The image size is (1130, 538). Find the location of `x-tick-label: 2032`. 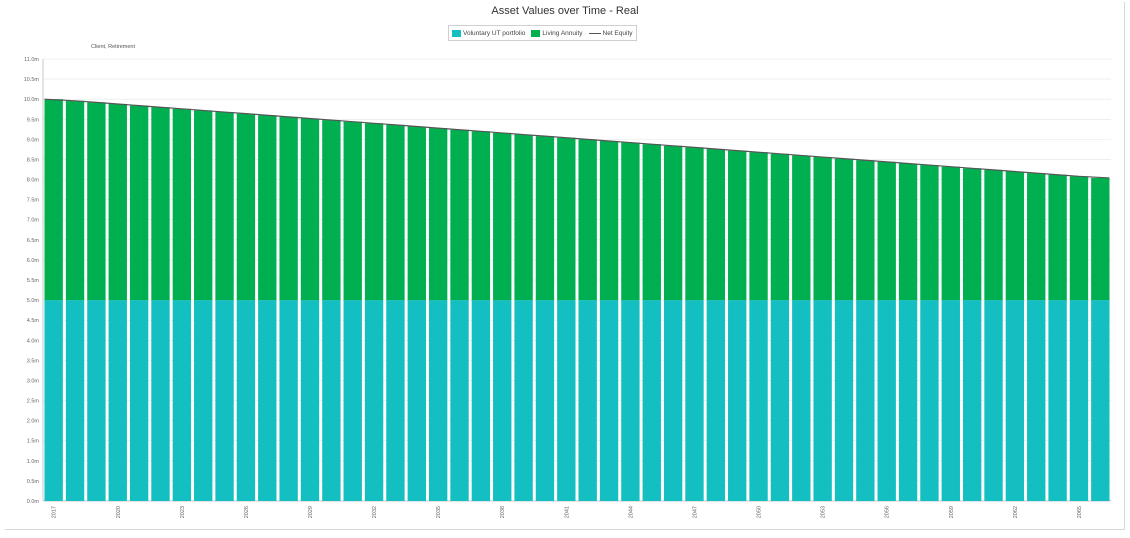

x-tick-label: 2032 is located at coordinates (375, 512).